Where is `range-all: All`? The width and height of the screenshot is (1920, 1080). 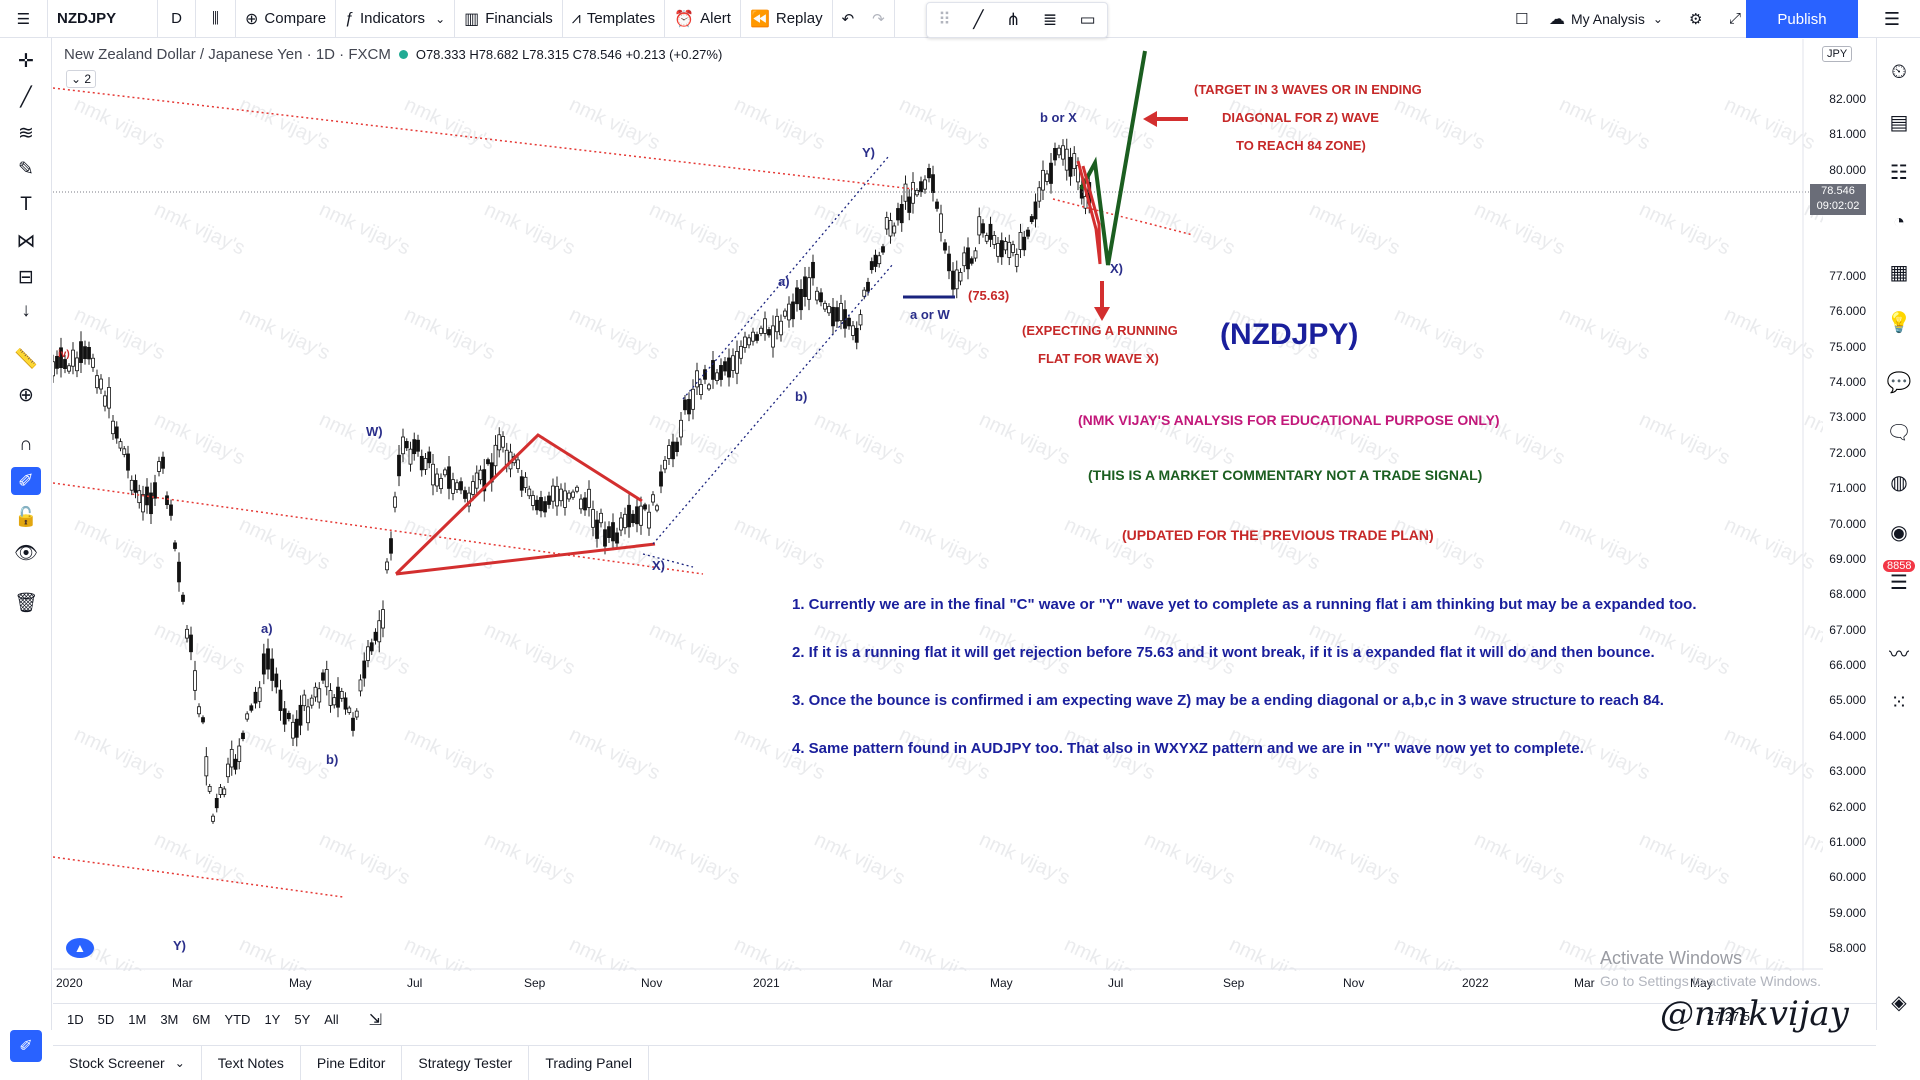 range-all: All is located at coordinates (331, 1019).